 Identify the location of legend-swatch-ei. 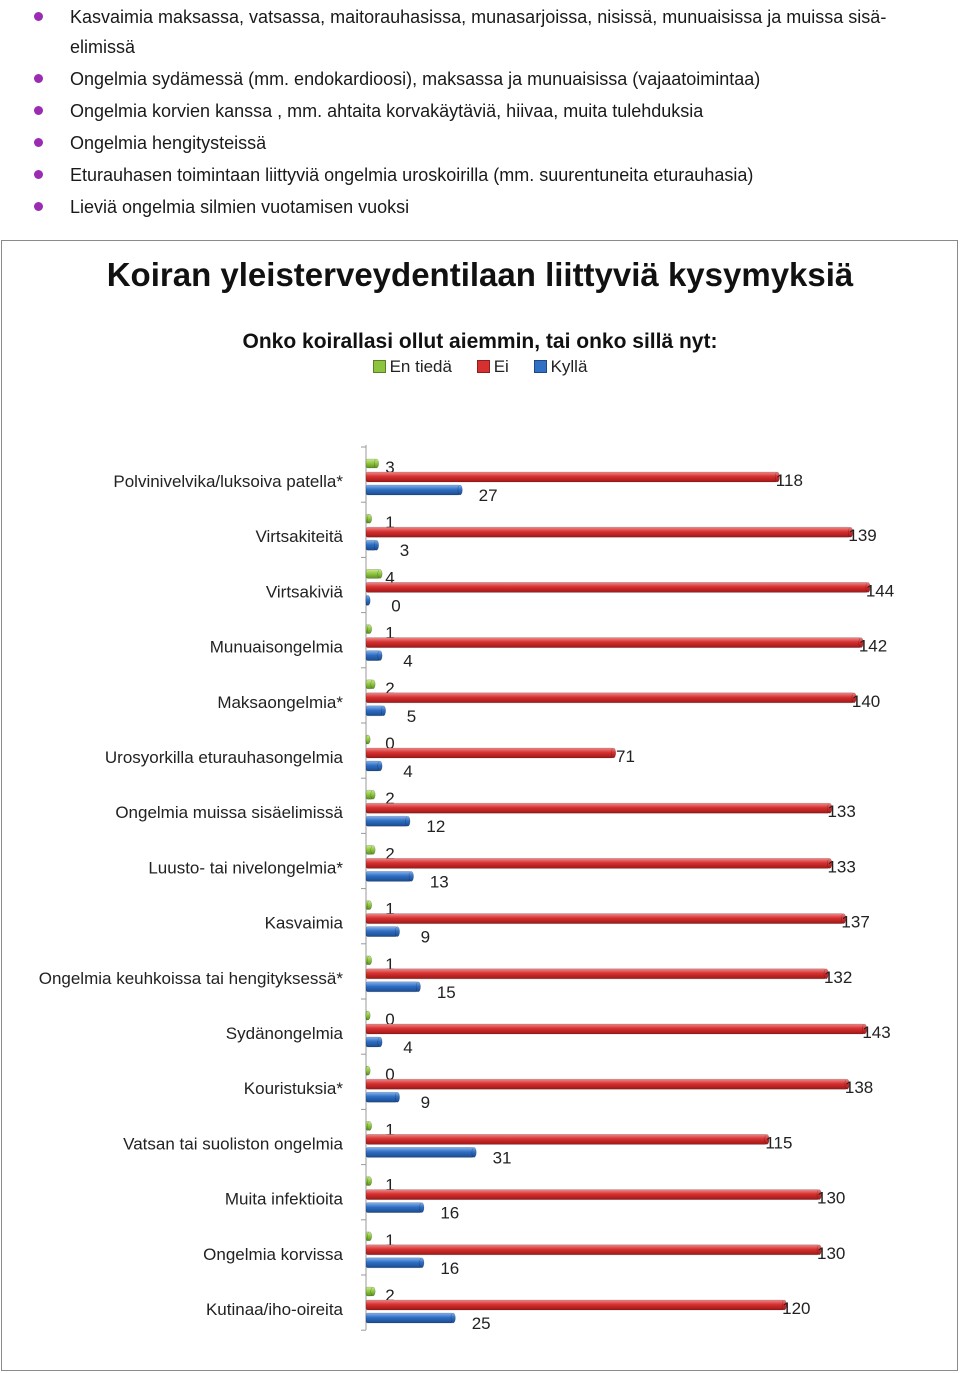
(483, 366).